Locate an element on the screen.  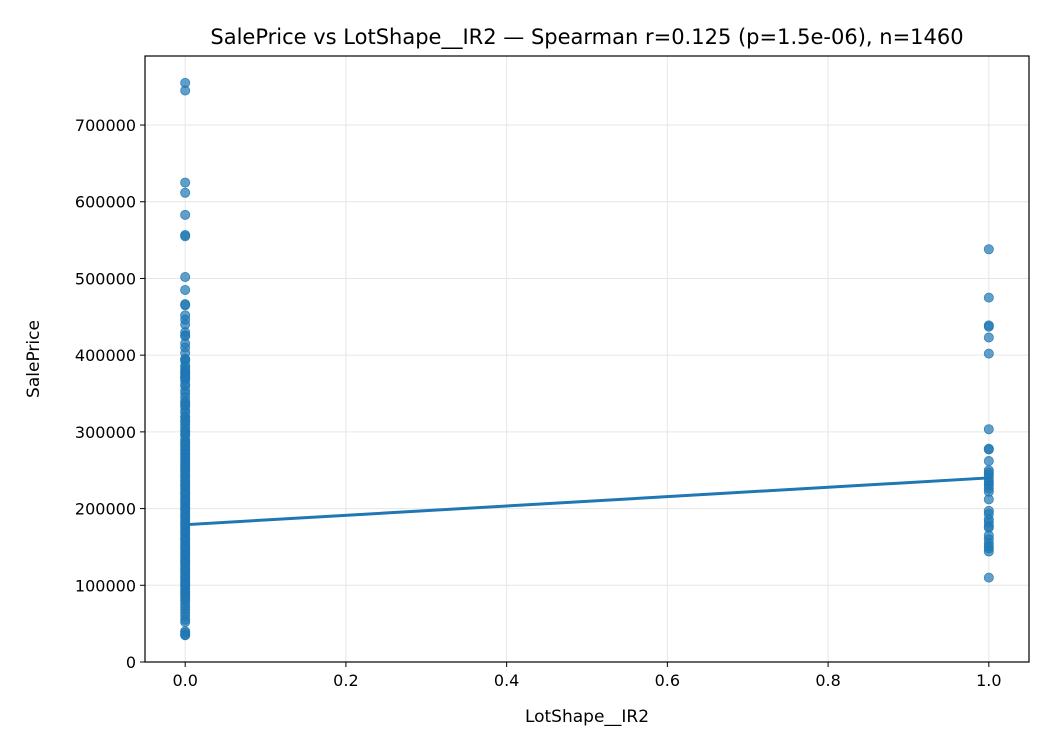
y-tick-label: 100000 is located at coordinates (105, 585).